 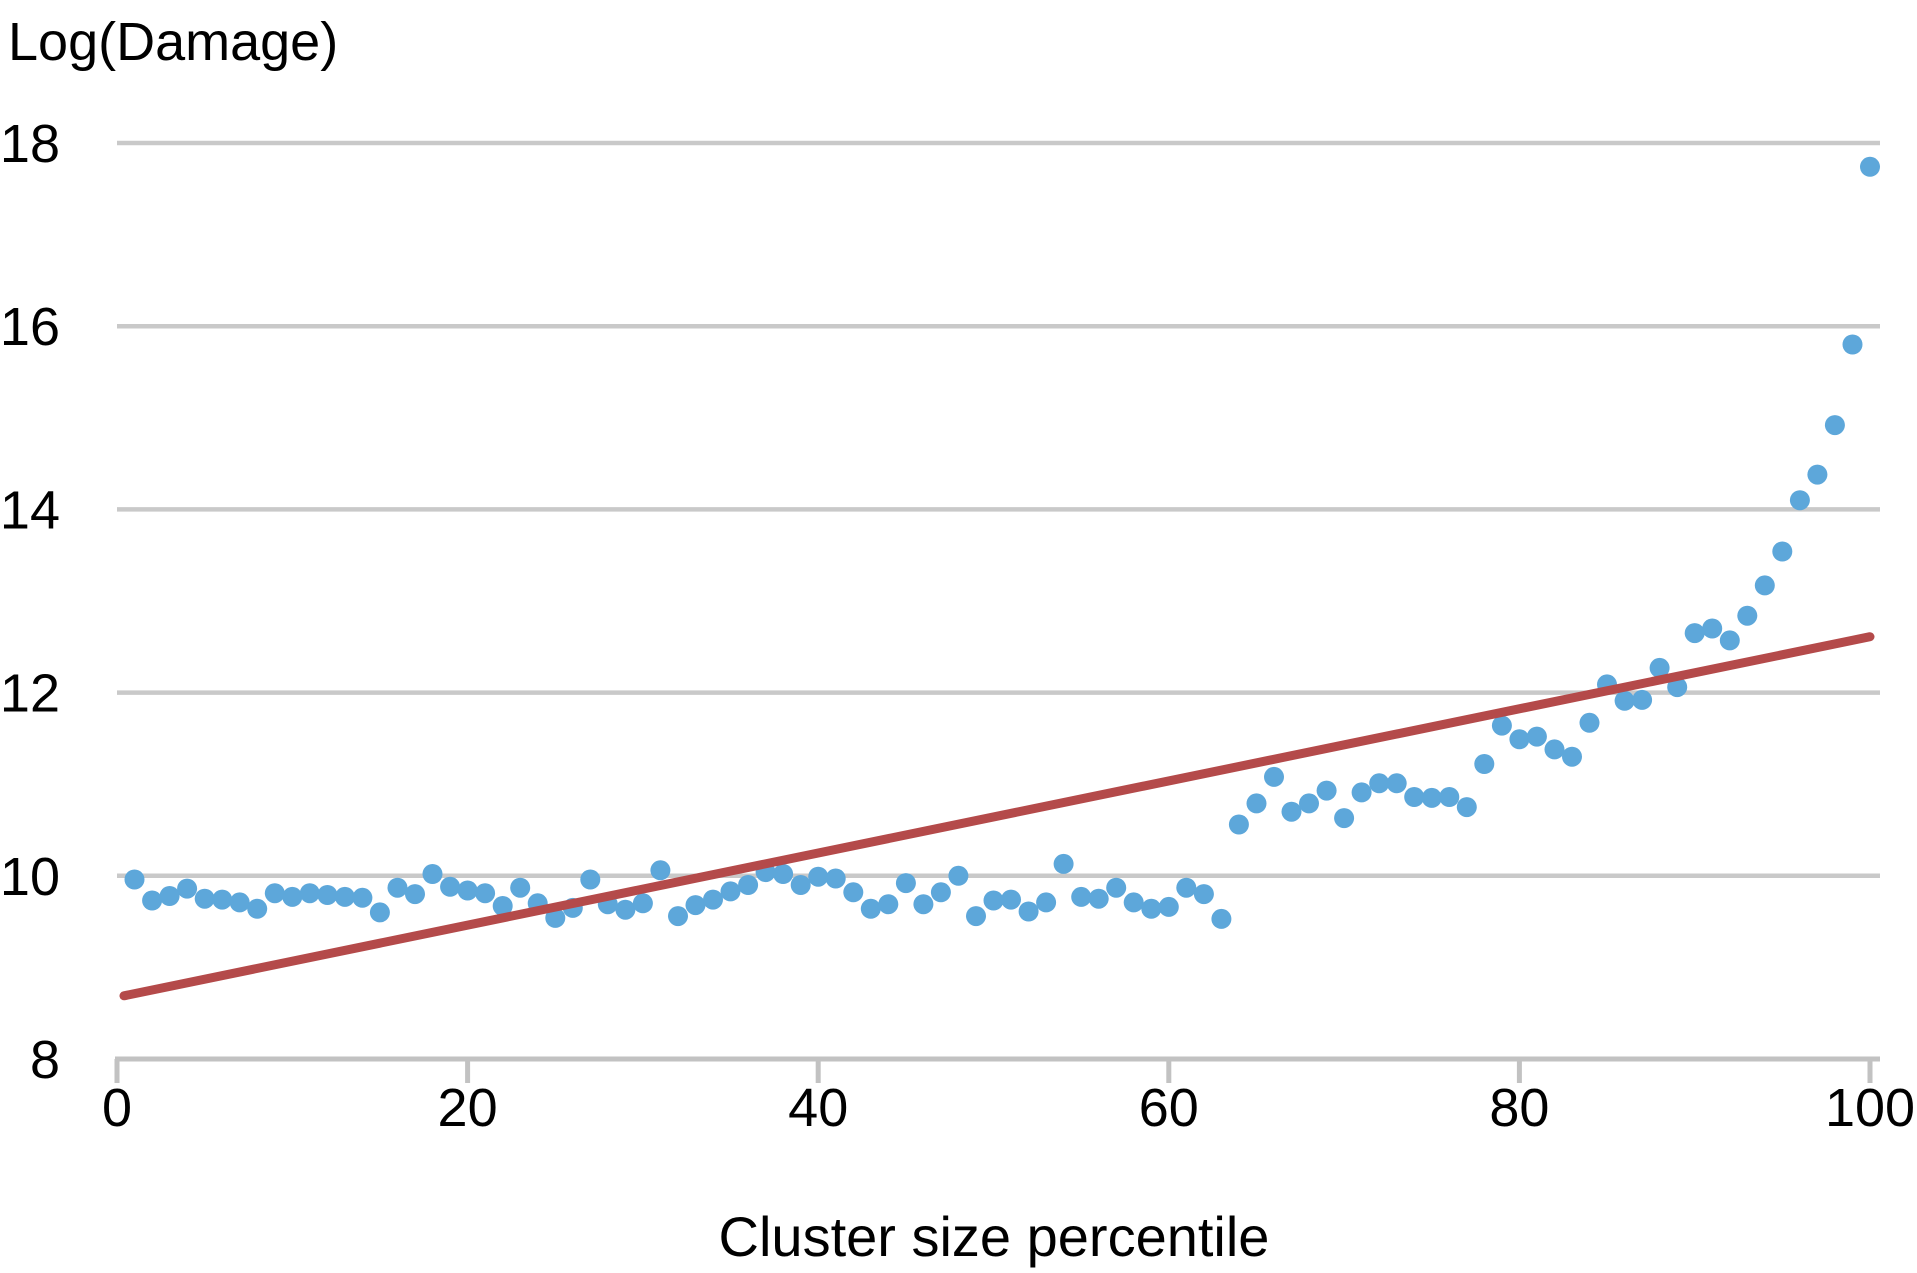 What do you see at coordinates (818, 1108) in the screenshot?
I see `x-tick-label: 40` at bounding box center [818, 1108].